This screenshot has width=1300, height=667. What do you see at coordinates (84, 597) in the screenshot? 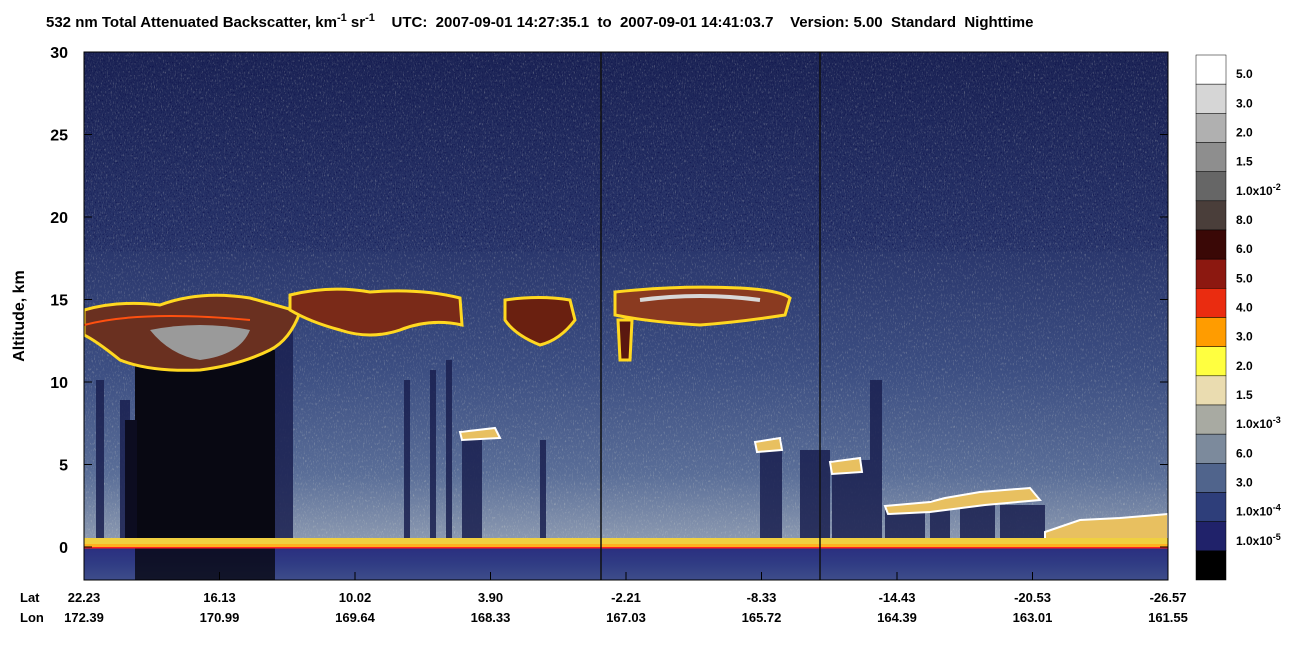
I see `lat-tick-label: 22.23` at bounding box center [84, 597].